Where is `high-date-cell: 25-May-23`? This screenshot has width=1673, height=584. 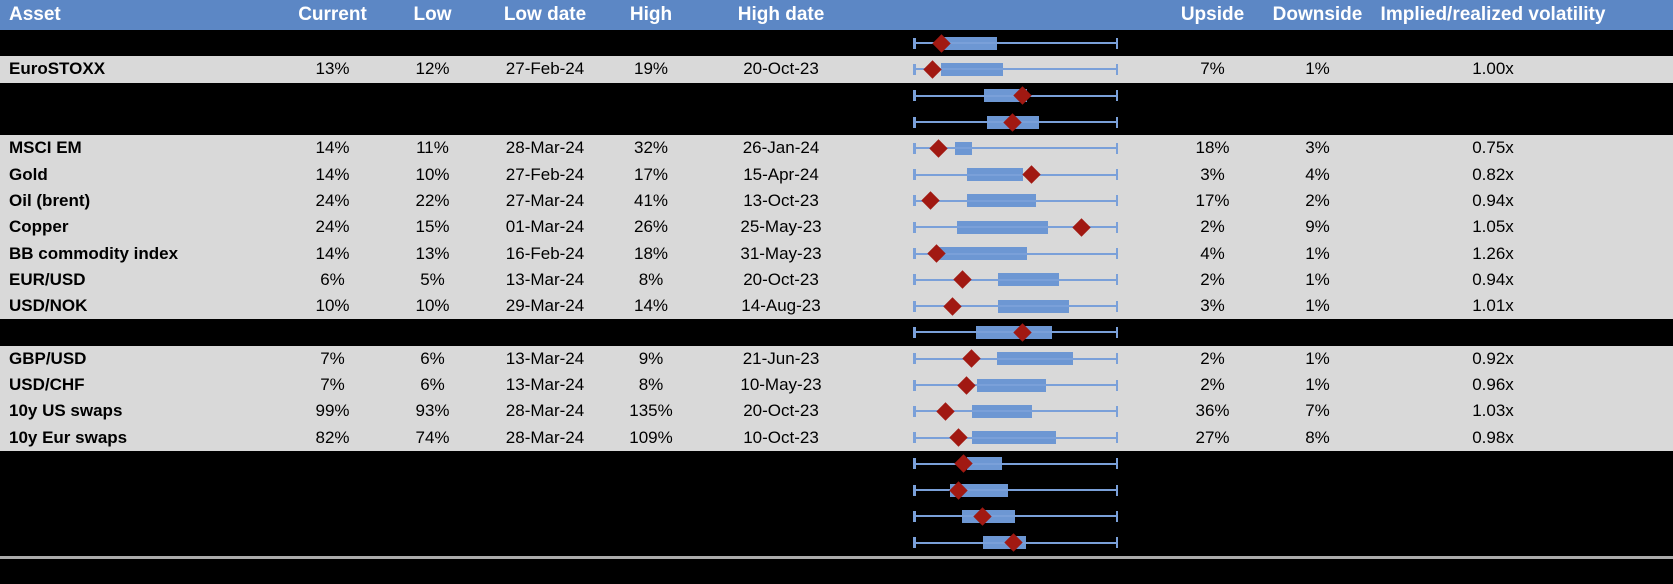
high-date-cell: 25-May-23 is located at coordinates (781, 227).